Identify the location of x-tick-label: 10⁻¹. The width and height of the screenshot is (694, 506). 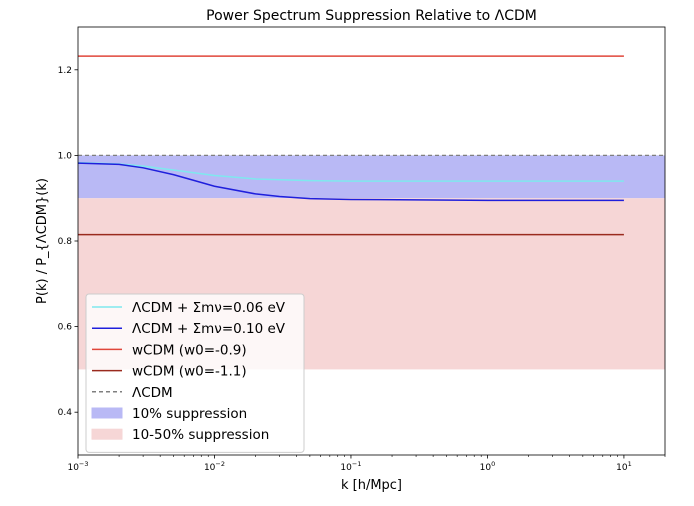
(350, 466).